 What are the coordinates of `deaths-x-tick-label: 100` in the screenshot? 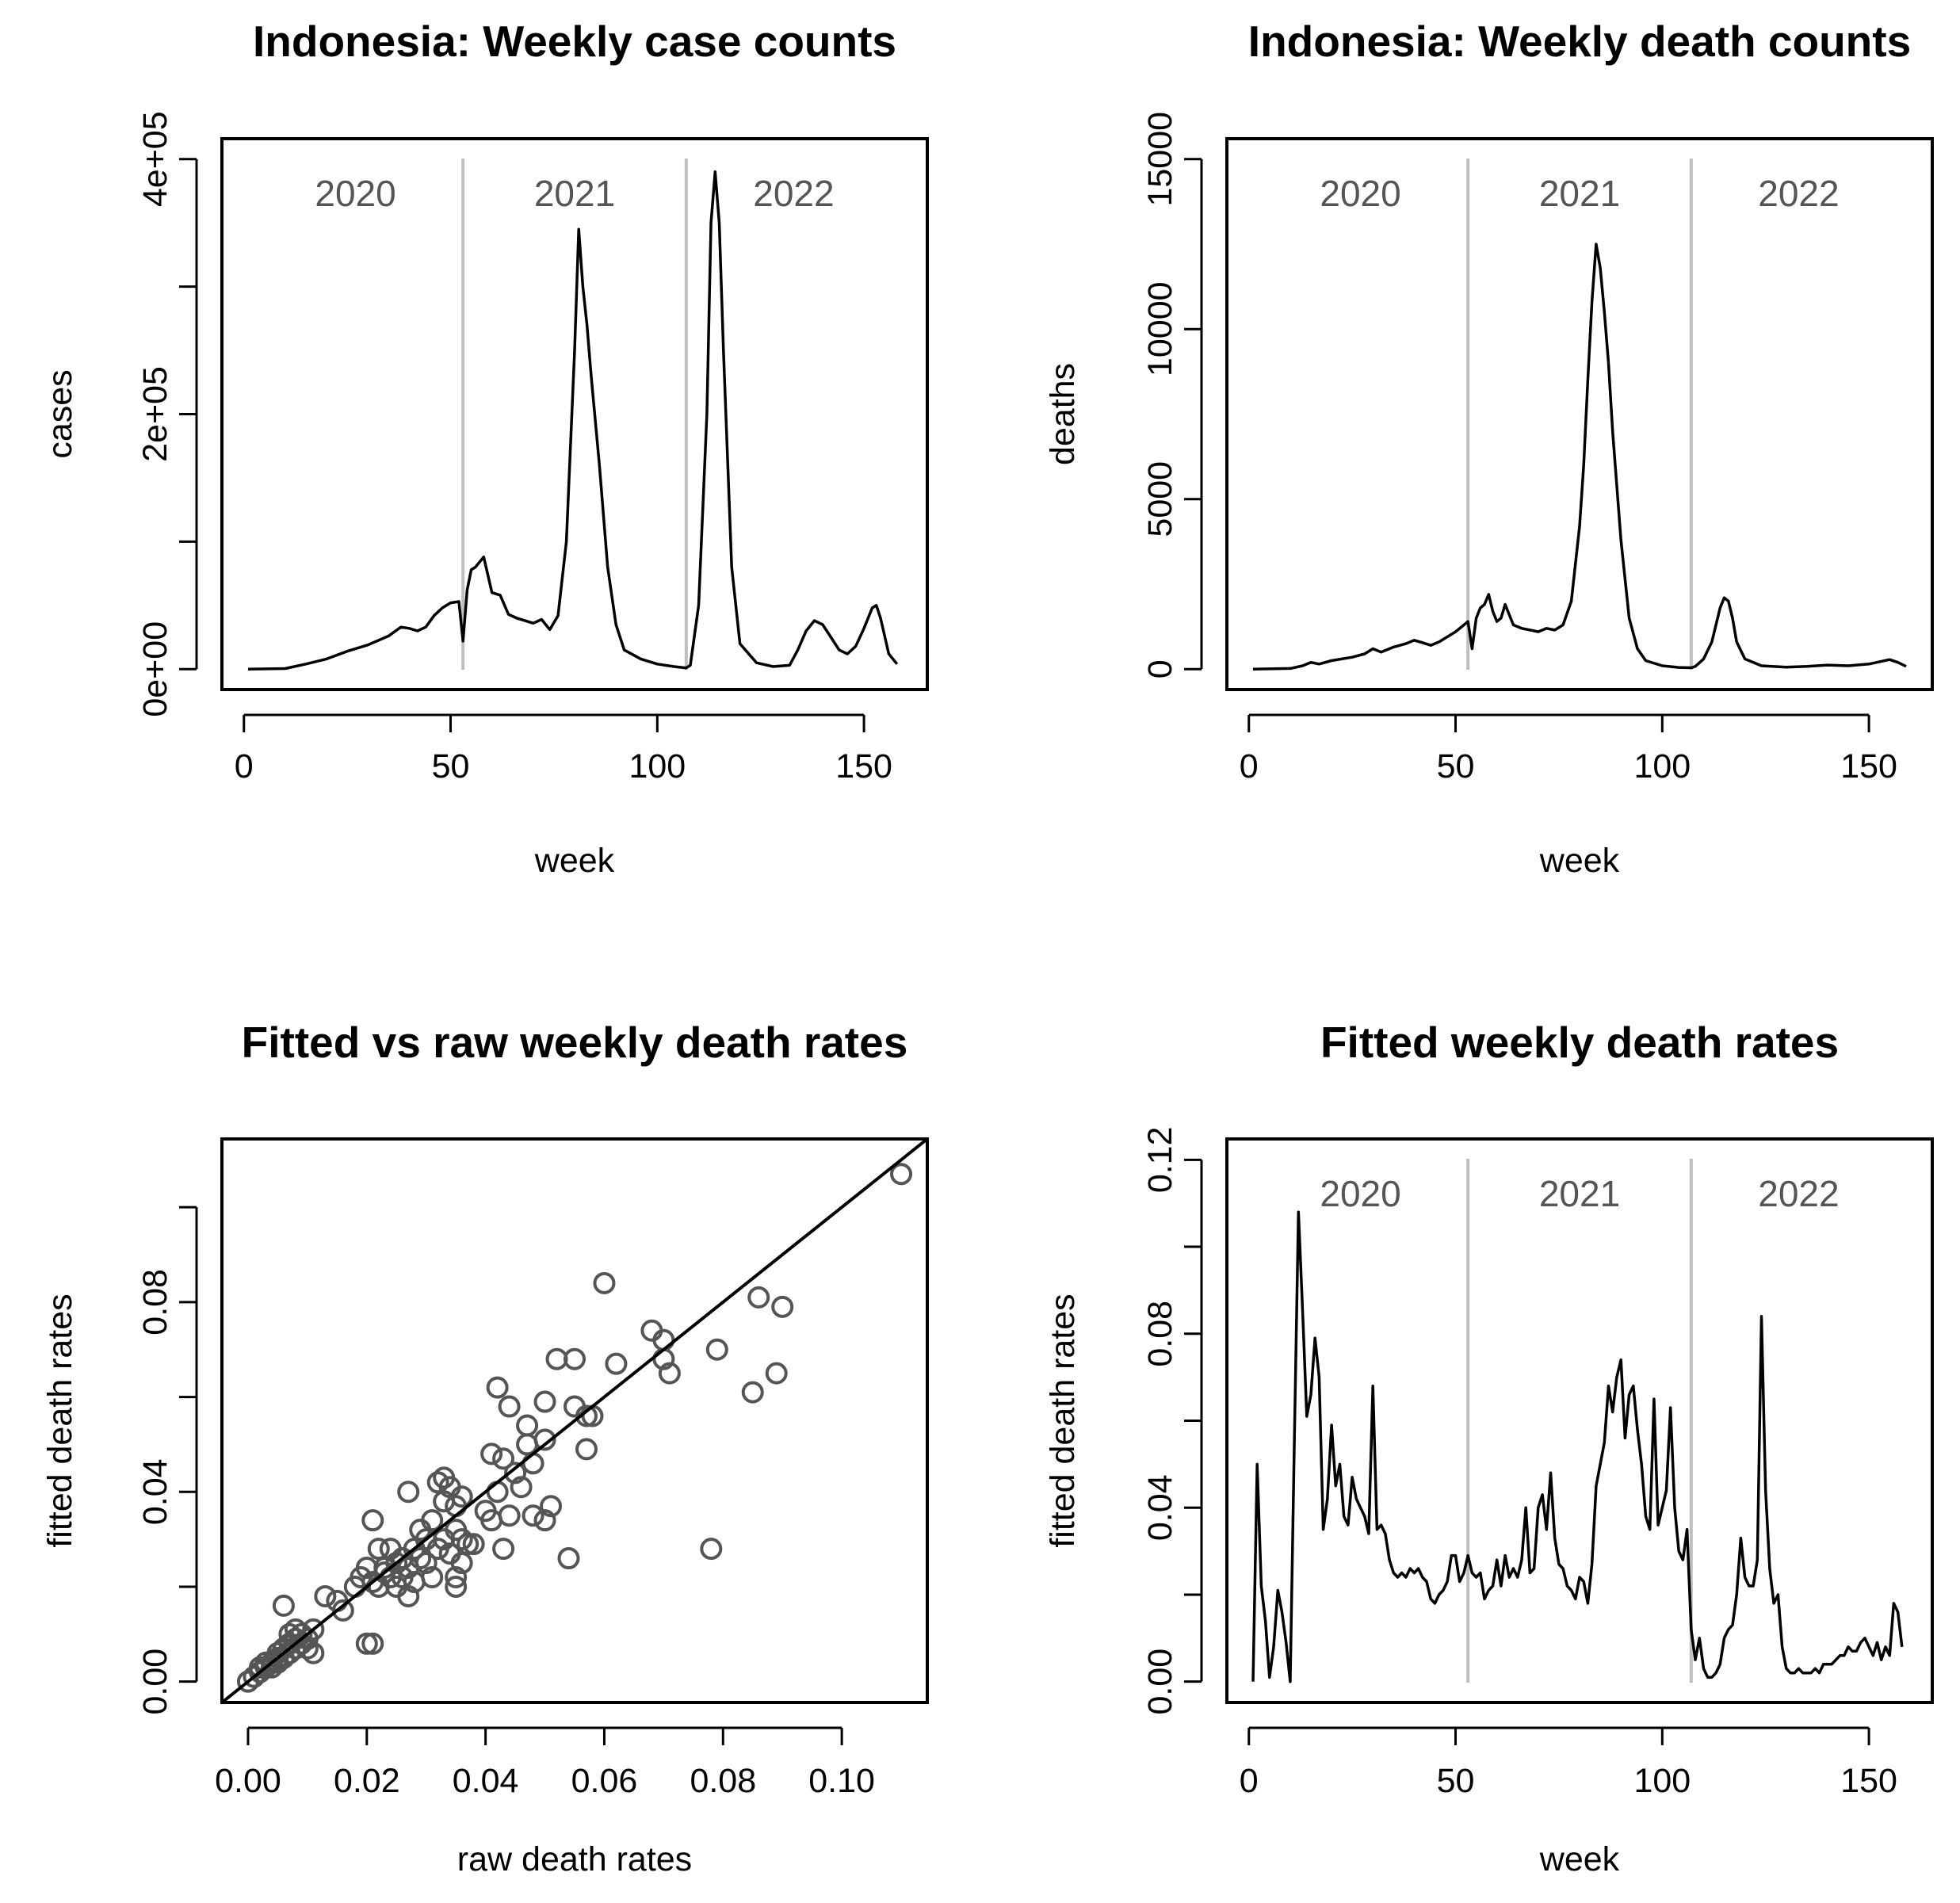 It's located at (1662, 766).